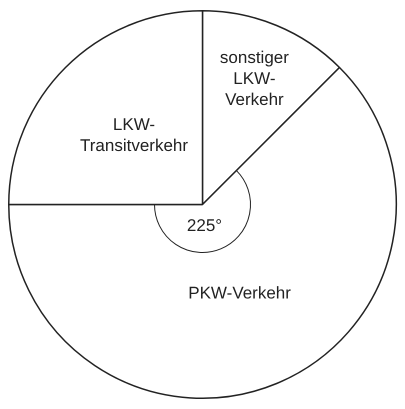 Image resolution: width=405 pixels, height=409 pixels. Describe the element at coordinates (240, 293) in the screenshot. I see `slice-label: PKW-Verkehr` at that location.